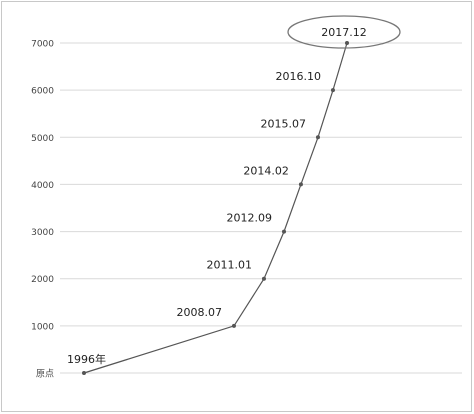 The width and height of the screenshot is (474, 414). I want to click on data-label-2015.07: 2015.07, so click(283, 123).